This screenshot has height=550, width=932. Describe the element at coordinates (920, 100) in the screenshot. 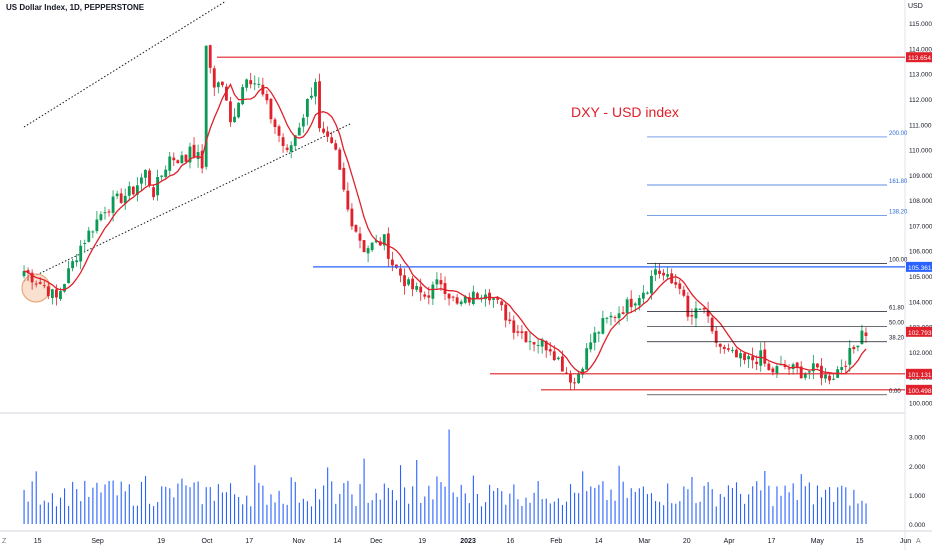

I see `y-tick-label: 112.000` at that location.